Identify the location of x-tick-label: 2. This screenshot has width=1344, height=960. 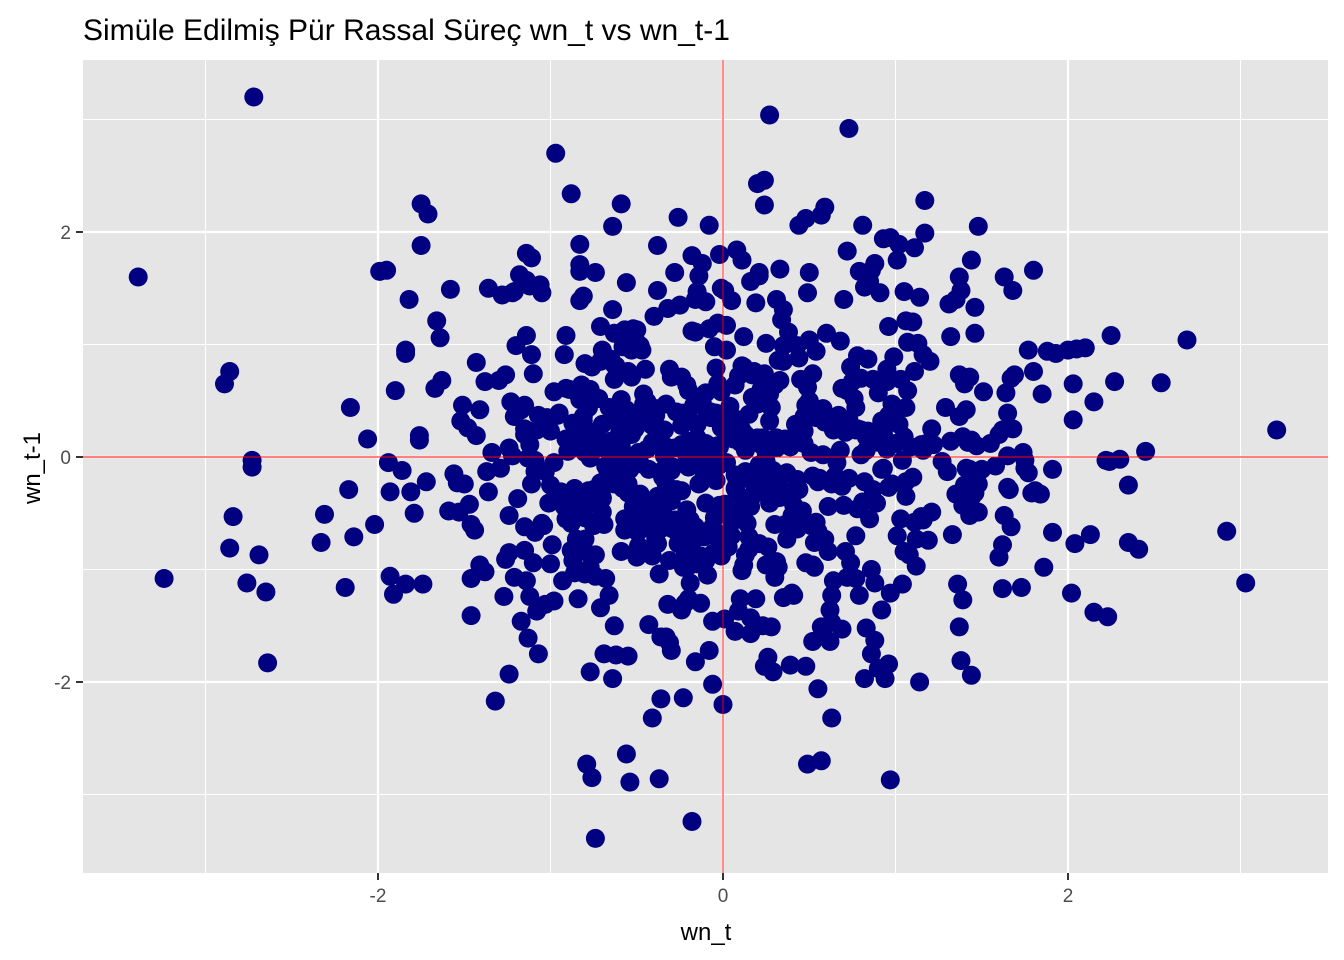
(1068, 896).